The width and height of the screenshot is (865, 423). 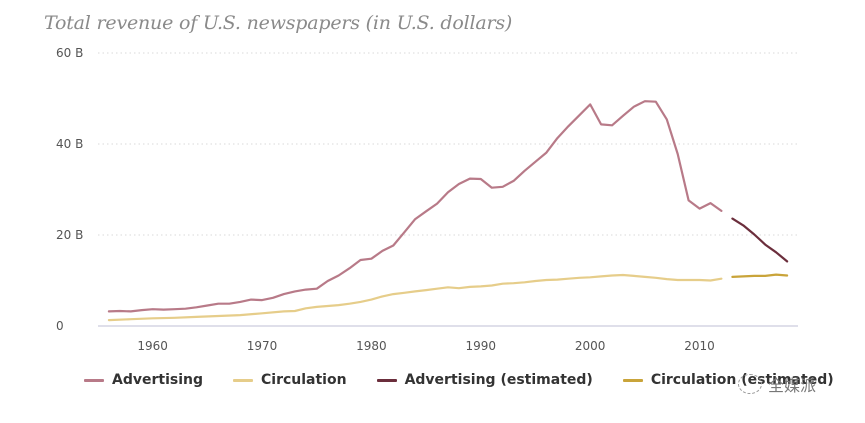 What do you see at coordinates (262, 346) in the screenshot?
I see `x-tick-label: 1970` at bounding box center [262, 346].